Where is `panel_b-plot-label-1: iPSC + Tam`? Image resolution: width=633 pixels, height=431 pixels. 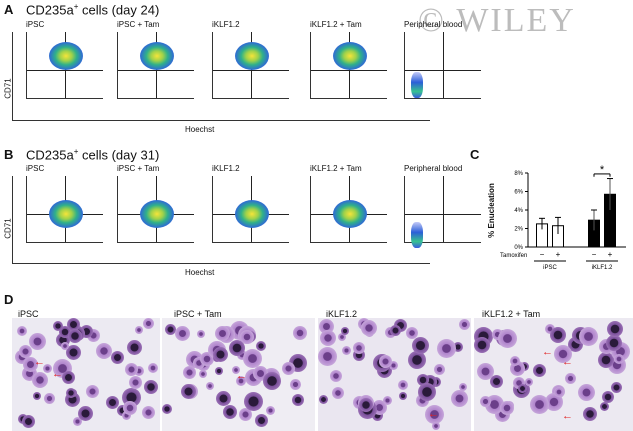 panel_b-plot-label-1: iPSC + Tam is located at coordinates (138, 168).